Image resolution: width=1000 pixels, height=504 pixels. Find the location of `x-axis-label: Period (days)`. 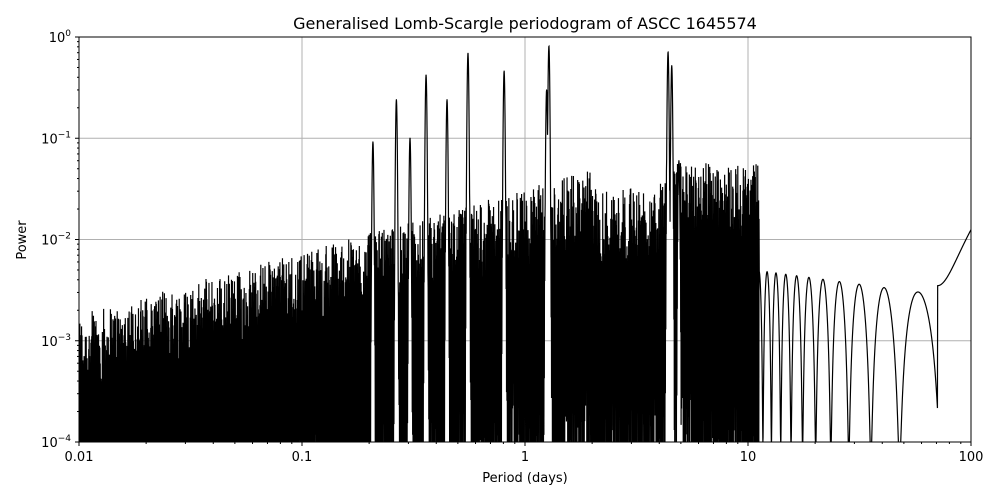

x-axis-label: Period (days) is located at coordinates (525, 478).